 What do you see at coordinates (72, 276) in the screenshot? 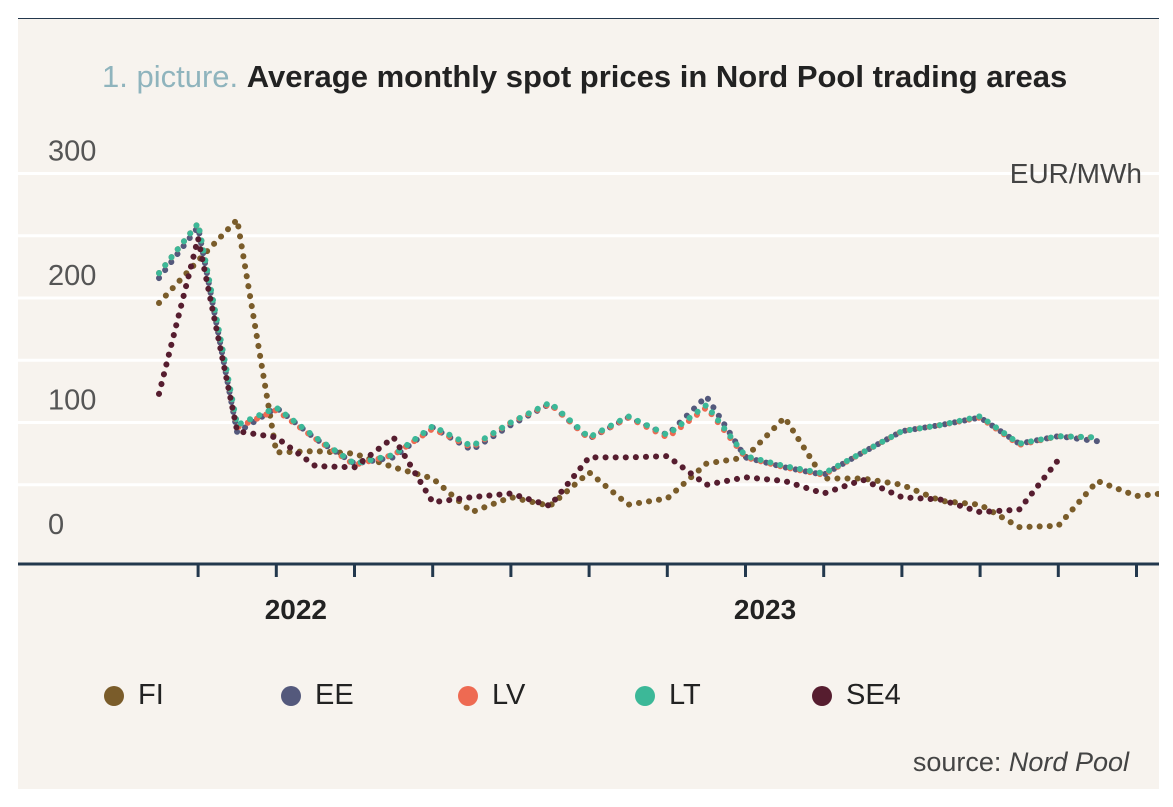
I see `y-tick-label: 200` at bounding box center [72, 276].